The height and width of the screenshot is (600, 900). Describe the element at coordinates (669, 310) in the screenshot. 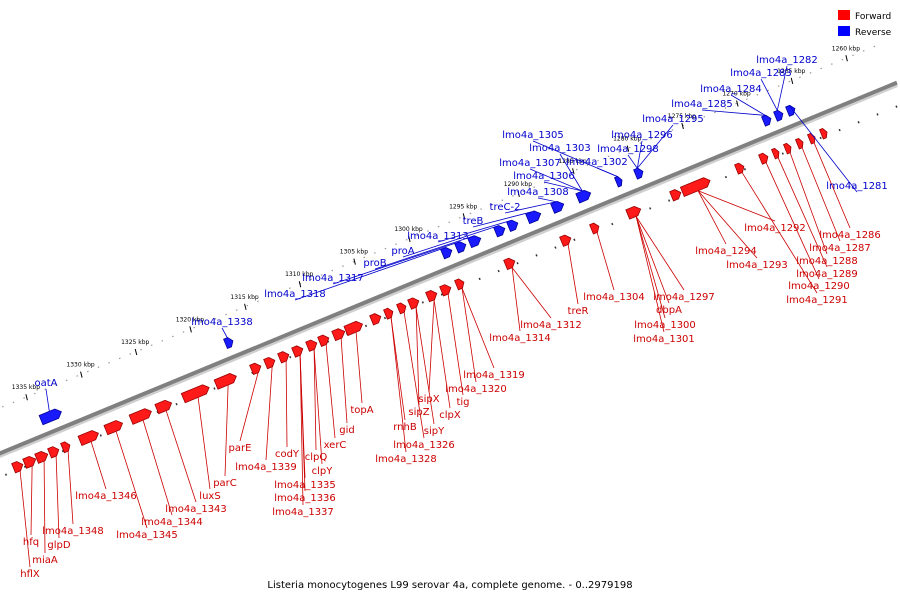

I see `forward-gene-label: dbpA` at that location.